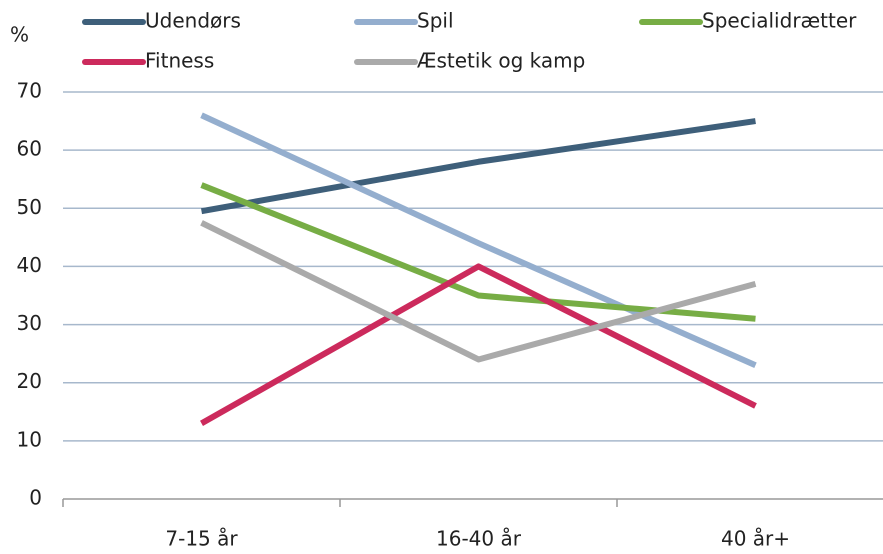 This screenshot has width=883, height=554. I want to click on y-axis-label: %, so click(19, 35).